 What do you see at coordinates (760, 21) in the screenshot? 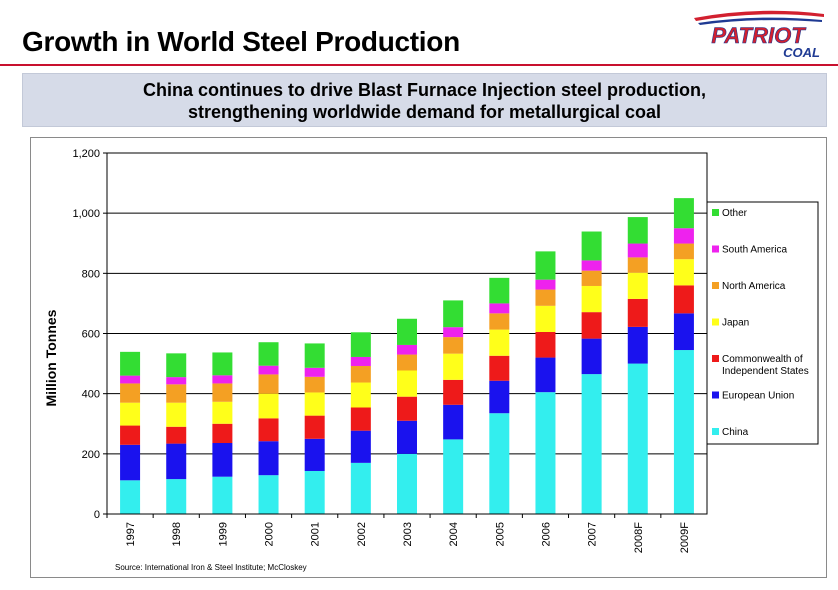
I see `logo-swoosh-blue` at bounding box center [760, 21].